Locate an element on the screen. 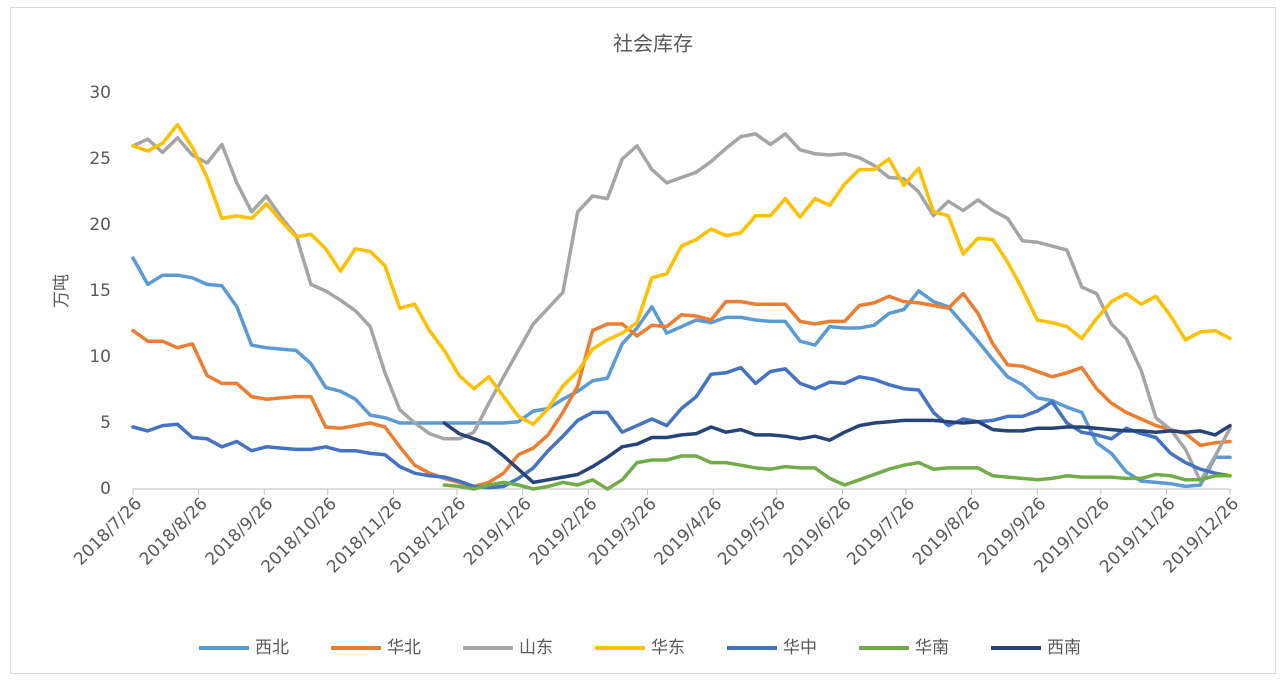 Image resolution: width=1285 pixels, height=681 pixels. y-tick-label: 30 is located at coordinates (100, 93).